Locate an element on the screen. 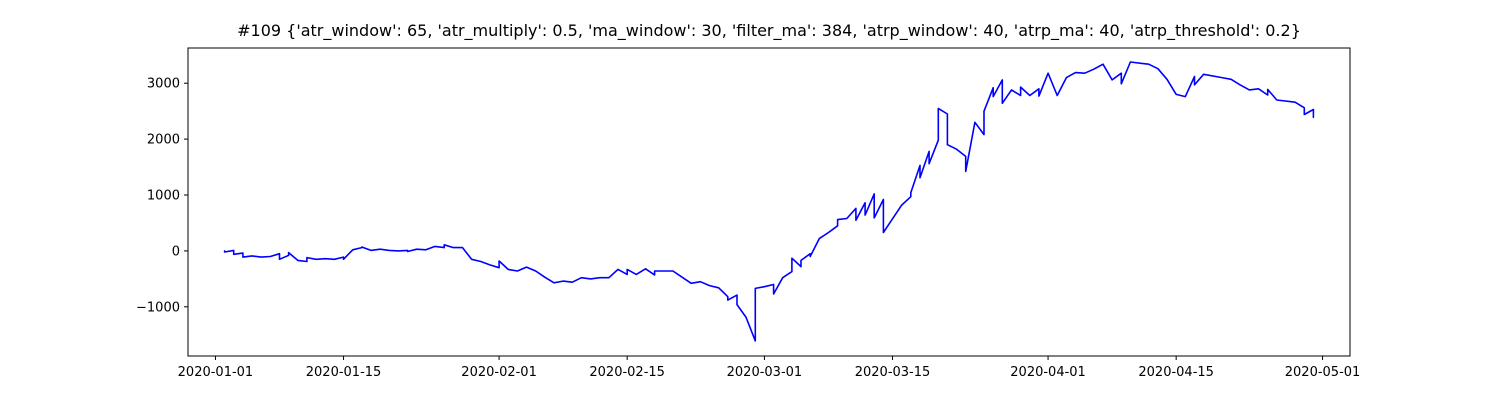  x-tick-label-8: 2020-05-01 is located at coordinates (1323, 372).